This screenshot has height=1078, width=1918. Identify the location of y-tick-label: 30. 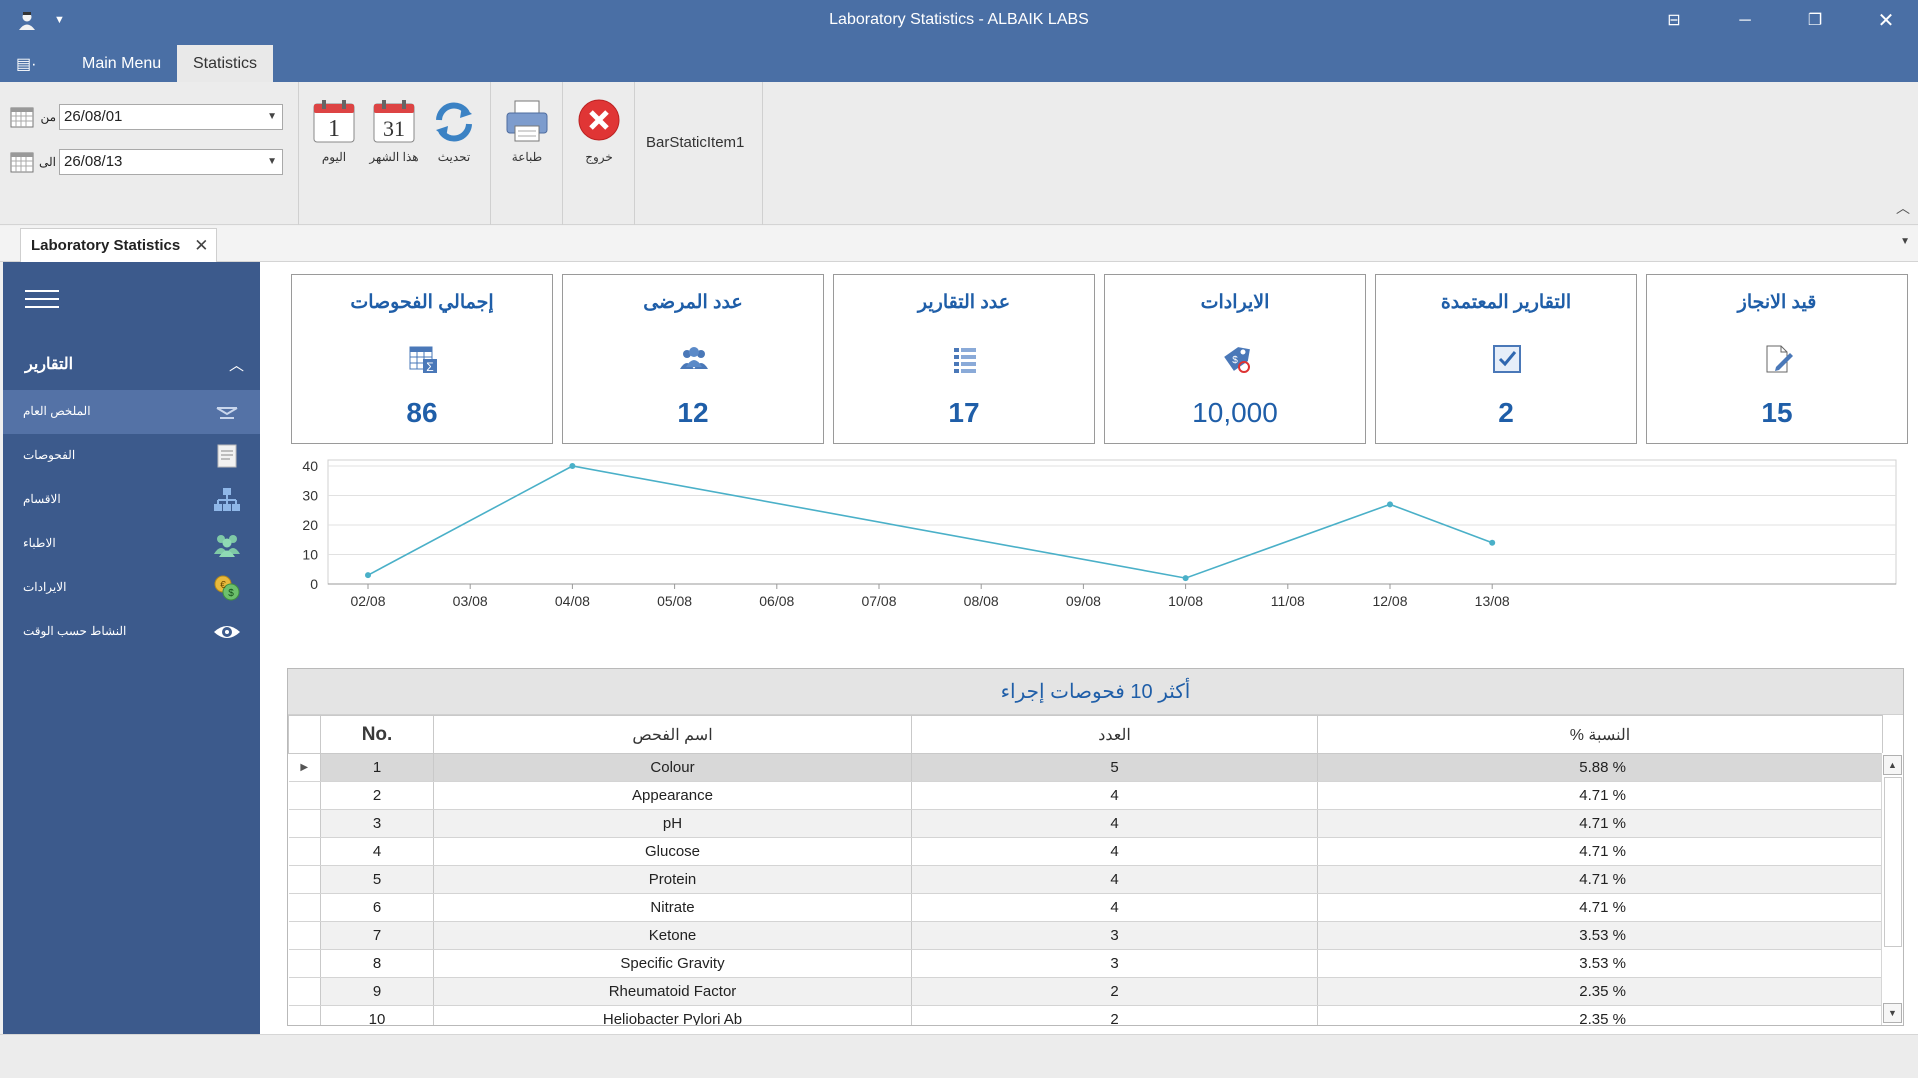
(310, 496).